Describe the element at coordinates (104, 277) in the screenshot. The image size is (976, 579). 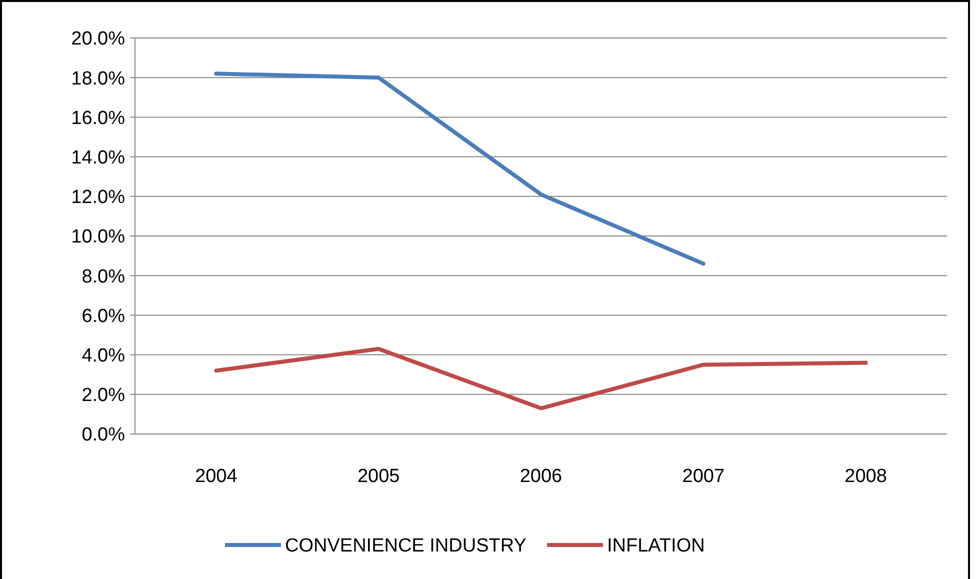
I see `y-tick-label: 8.0%` at that location.